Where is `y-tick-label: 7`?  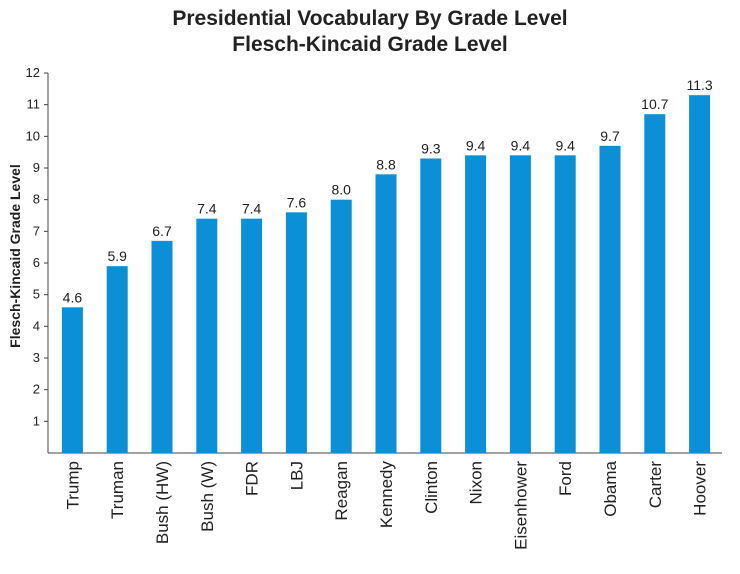
y-tick-label: 7 is located at coordinates (36, 230).